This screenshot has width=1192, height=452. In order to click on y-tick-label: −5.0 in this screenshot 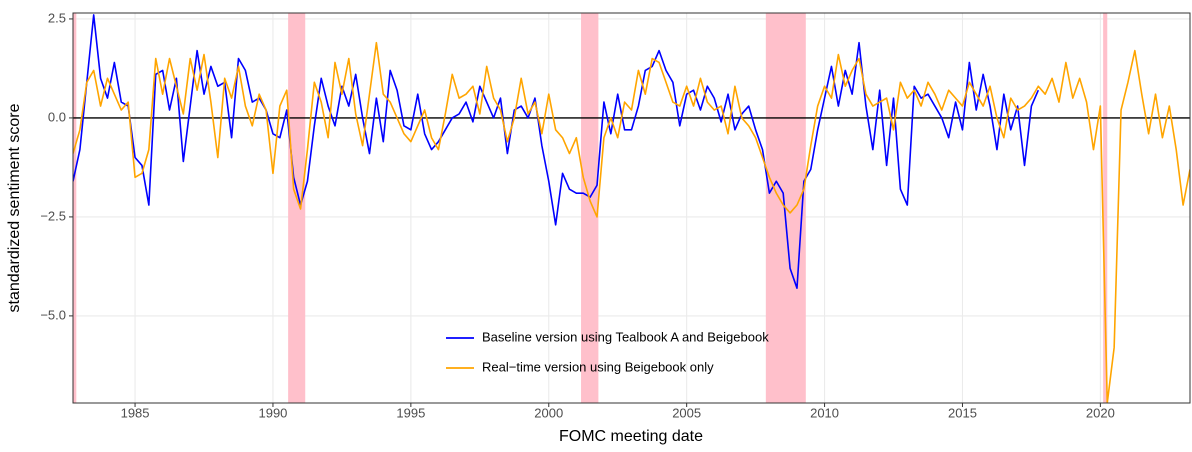, I will do `click(53, 314)`.